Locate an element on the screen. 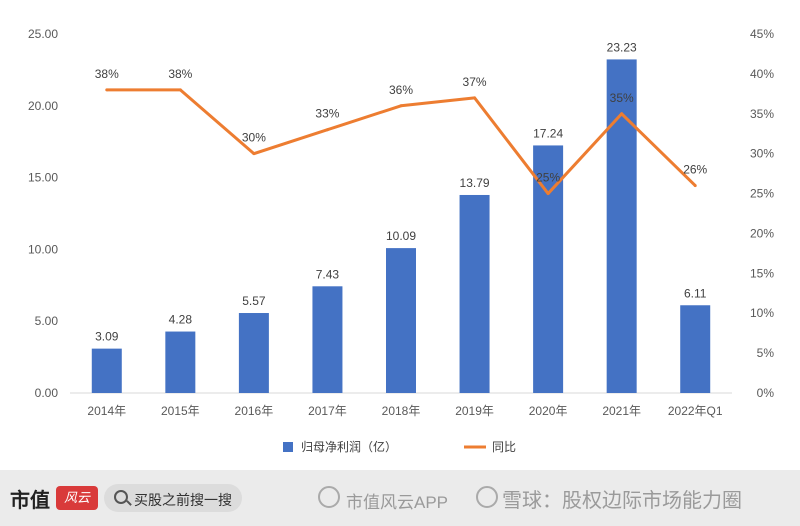  y2-tick-label: 15% is located at coordinates (762, 273).